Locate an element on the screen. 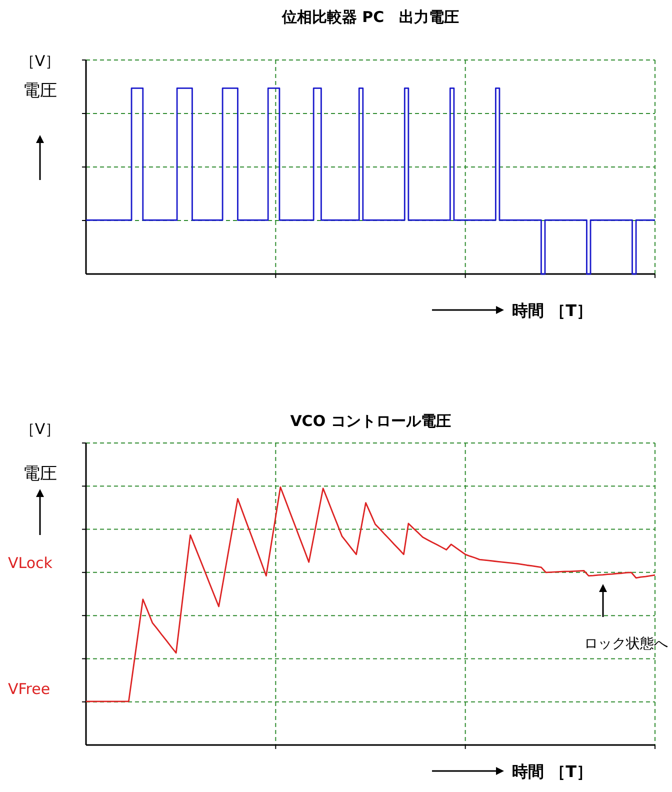  annotation: ロック状態へ is located at coordinates (626, 644).